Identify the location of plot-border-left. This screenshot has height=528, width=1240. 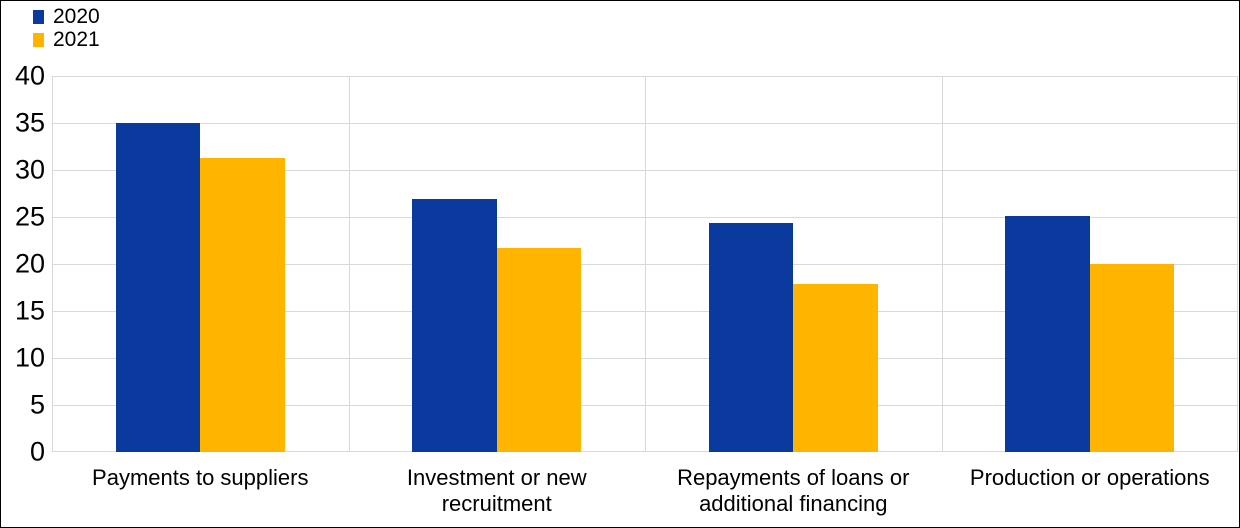
(52, 264).